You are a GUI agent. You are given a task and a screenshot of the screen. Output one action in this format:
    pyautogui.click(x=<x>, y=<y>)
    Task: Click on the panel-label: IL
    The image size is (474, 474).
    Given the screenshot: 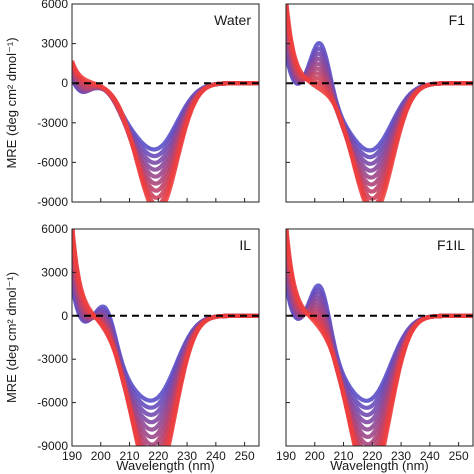 What is the action you would take?
    pyautogui.click(x=245, y=245)
    